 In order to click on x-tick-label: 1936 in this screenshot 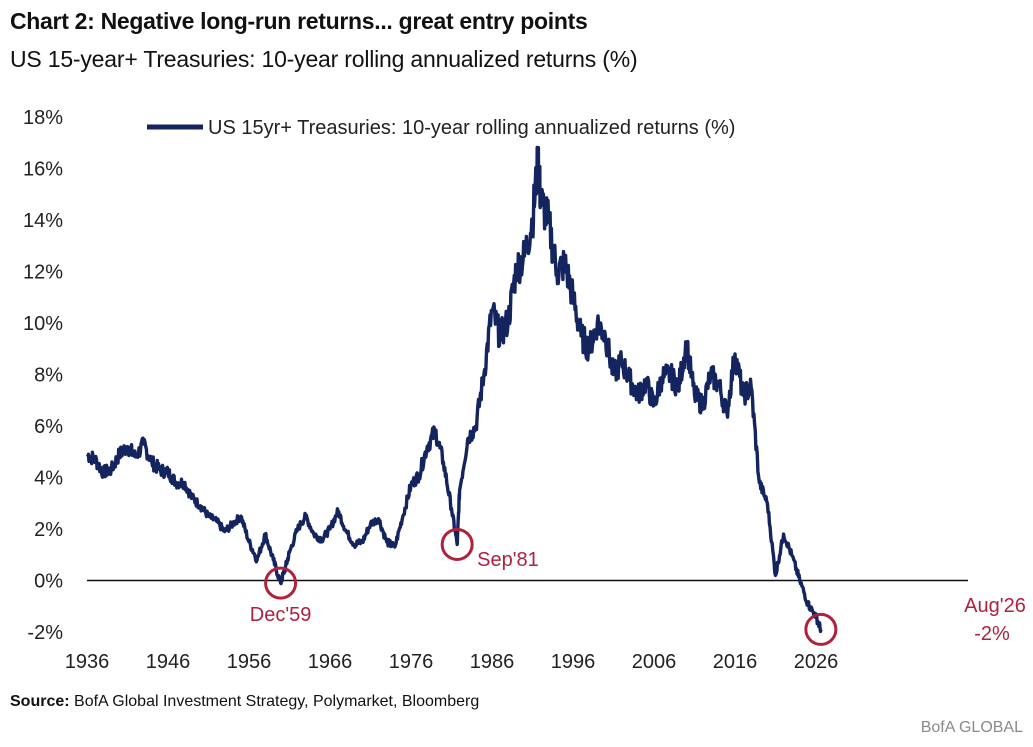, I will do `click(87, 662)`.